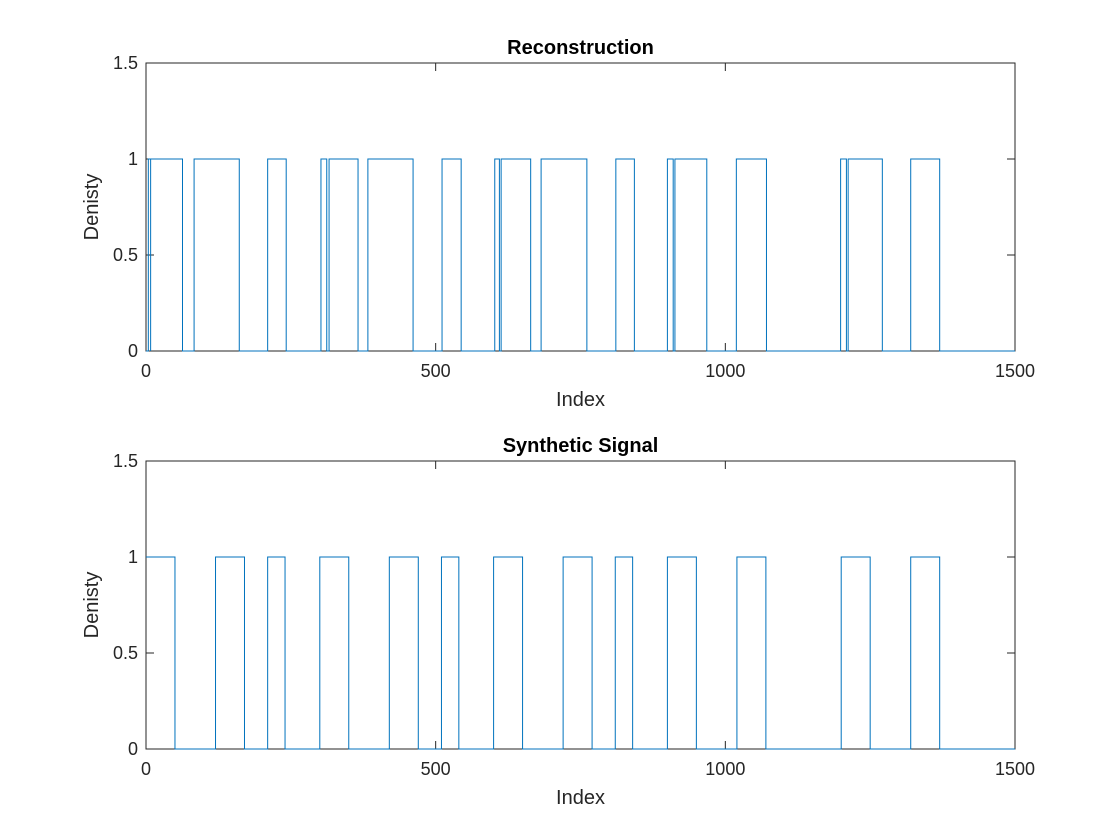  Describe the element at coordinates (581, 446) in the screenshot. I see `chart-title: Synthetic Signal` at that location.